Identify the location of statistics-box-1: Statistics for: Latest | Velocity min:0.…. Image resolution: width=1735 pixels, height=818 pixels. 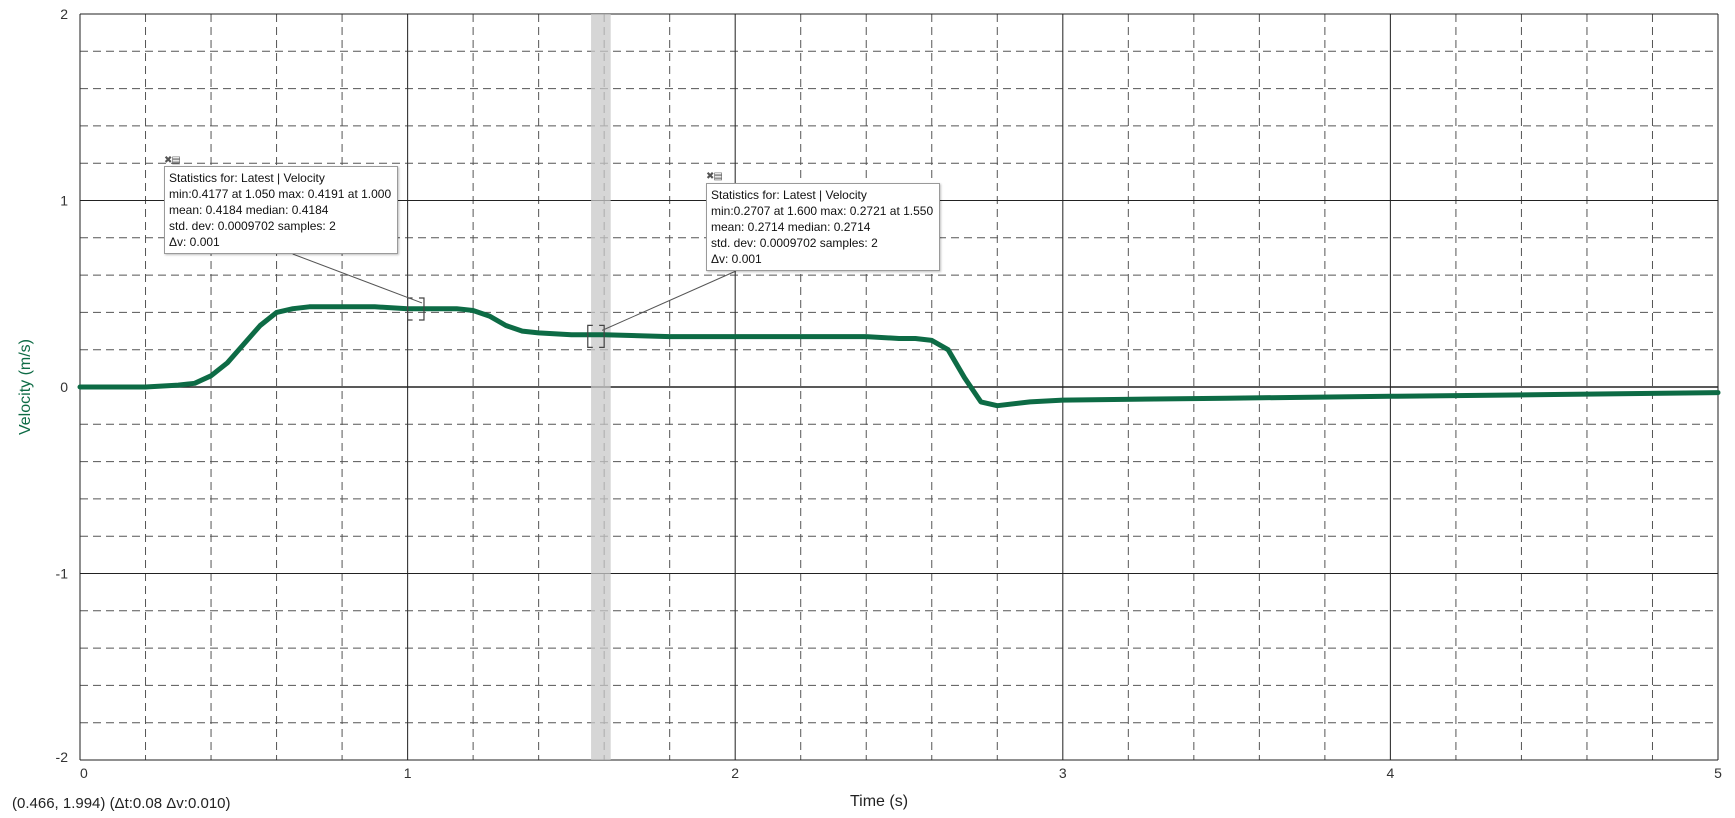
(281, 210).